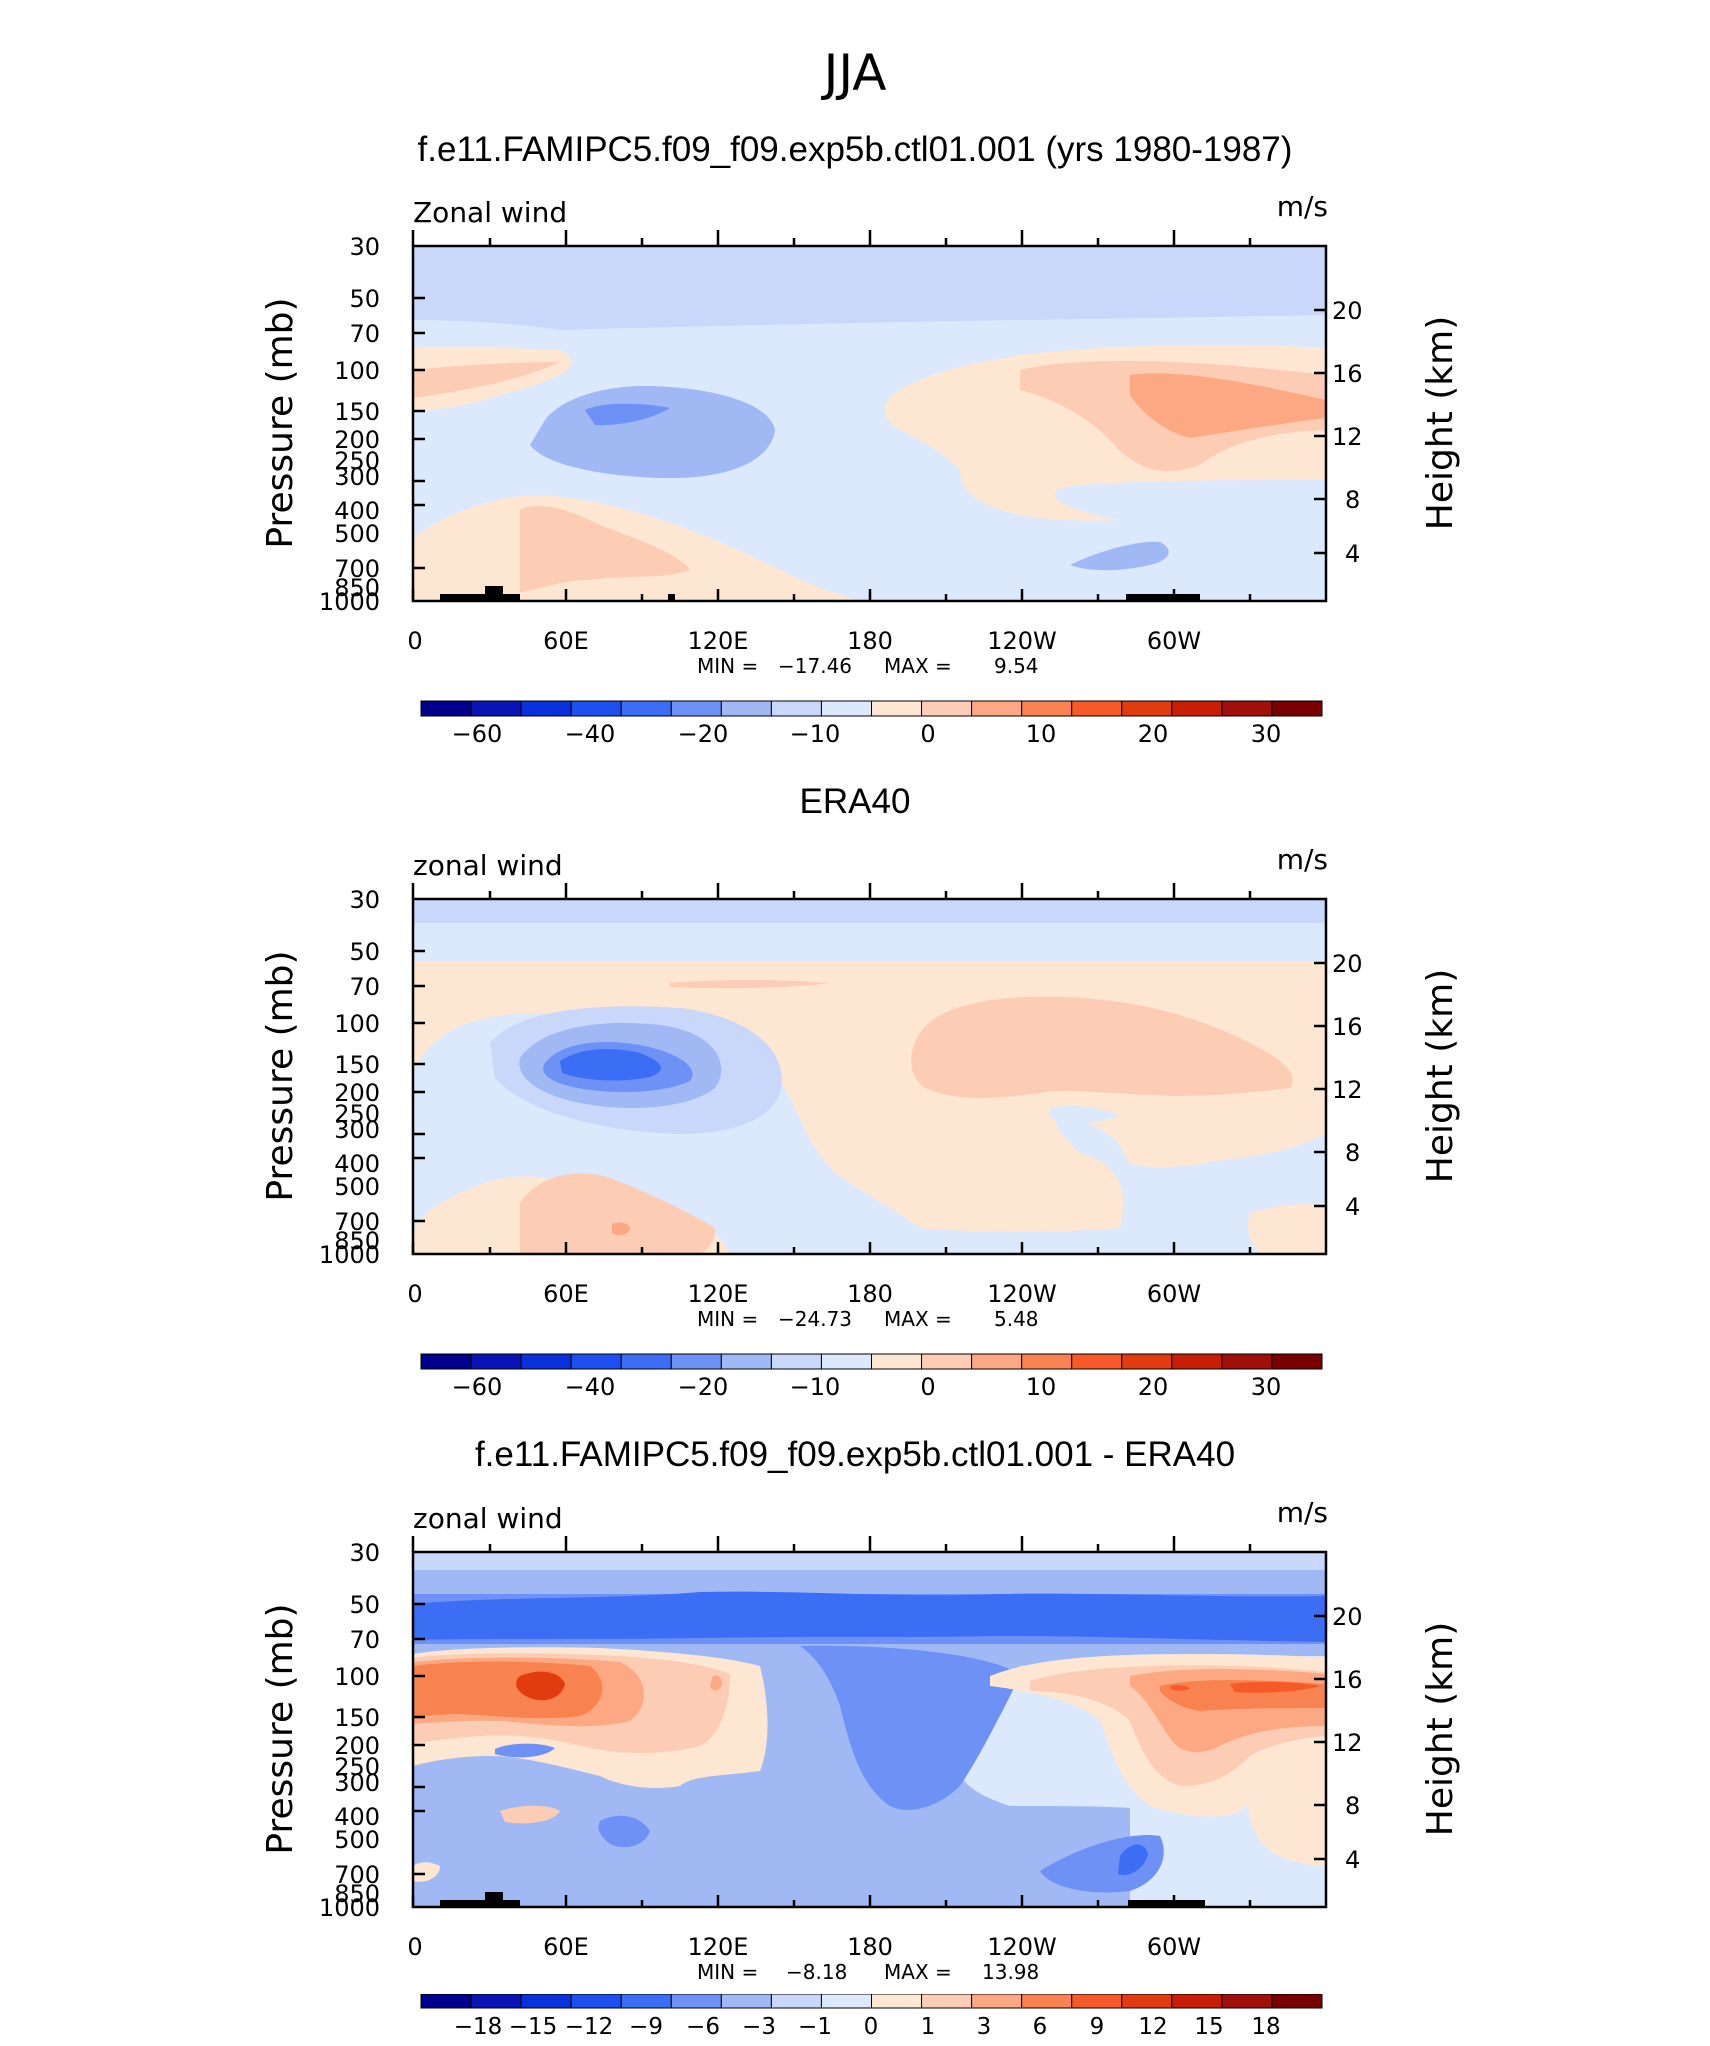 This screenshot has width=1710, height=2046. Describe the element at coordinates (1347, 964) in the screenshot. I see `panel-2-rtick-20: 20` at that location.